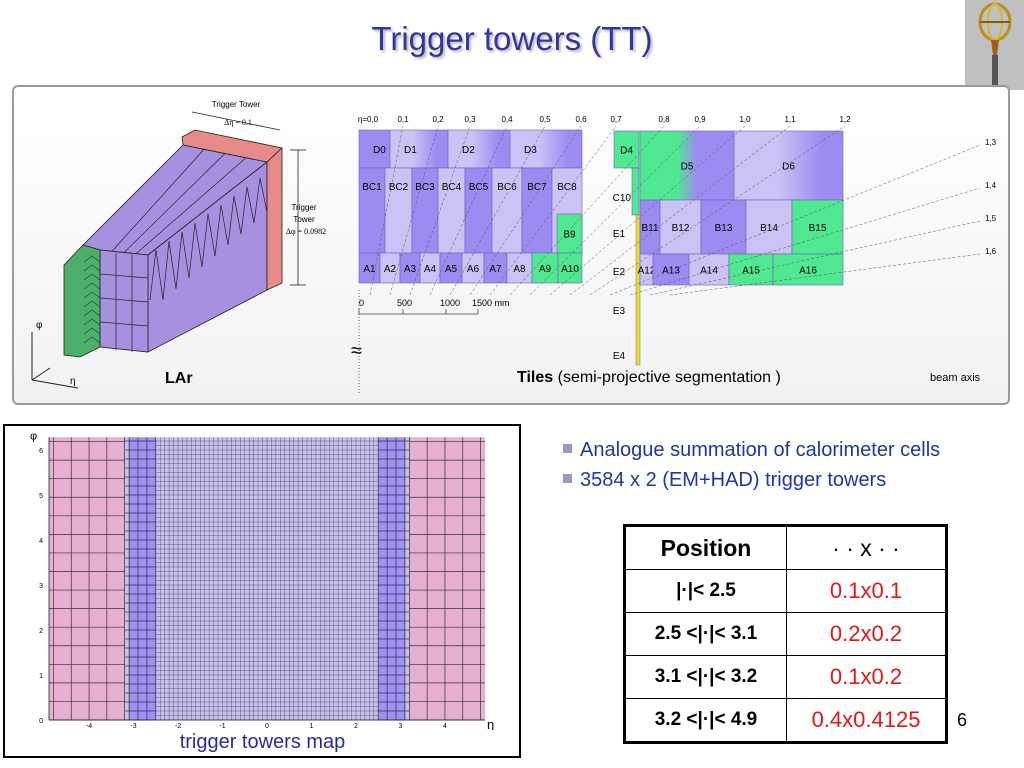 This screenshot has height=768, width=1024. I want to click on eta-tick-label: 1,0, so click(745, 119).